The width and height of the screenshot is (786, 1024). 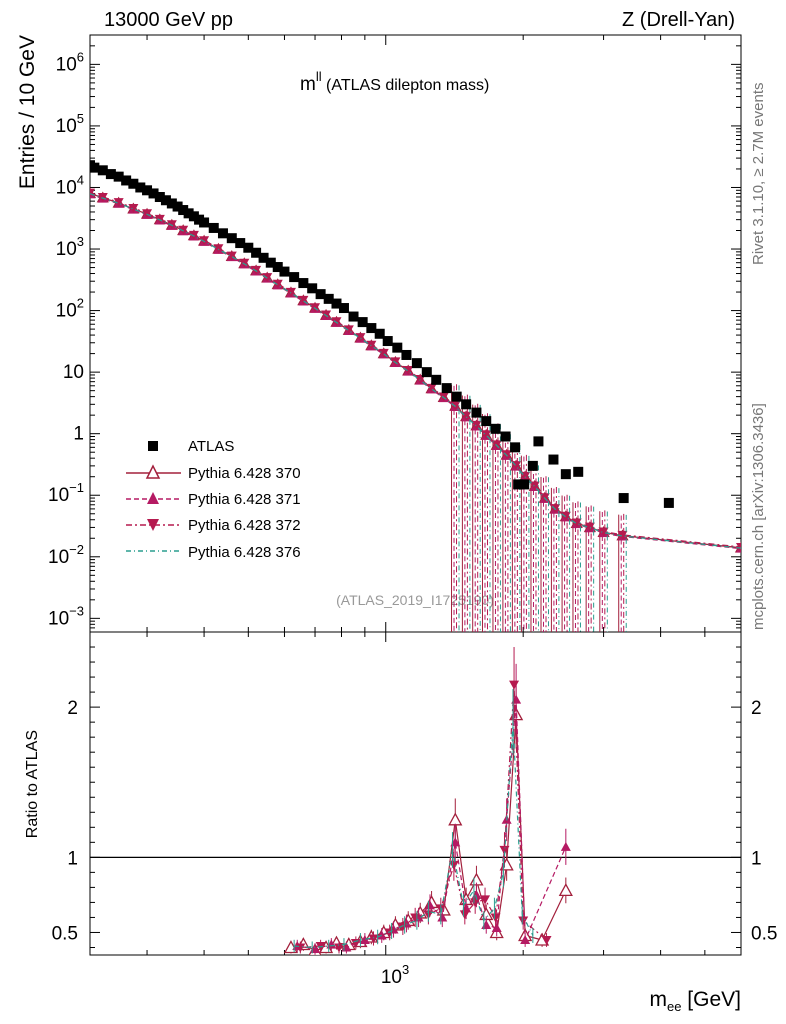 I want to click on y-tick-label-exponent: −2, so click(x=76, y=549).